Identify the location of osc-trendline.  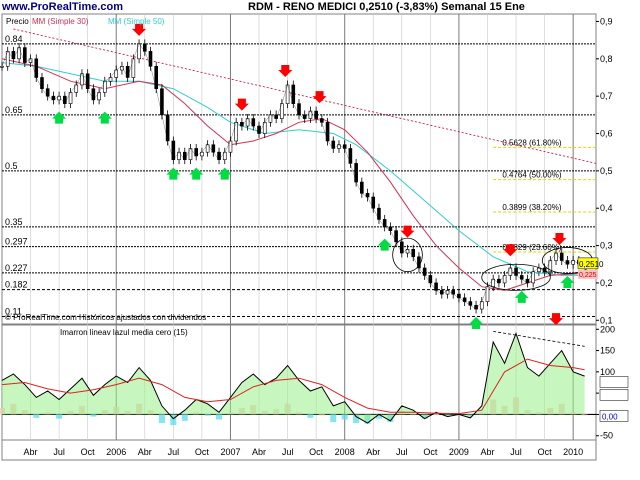
(539, 338).